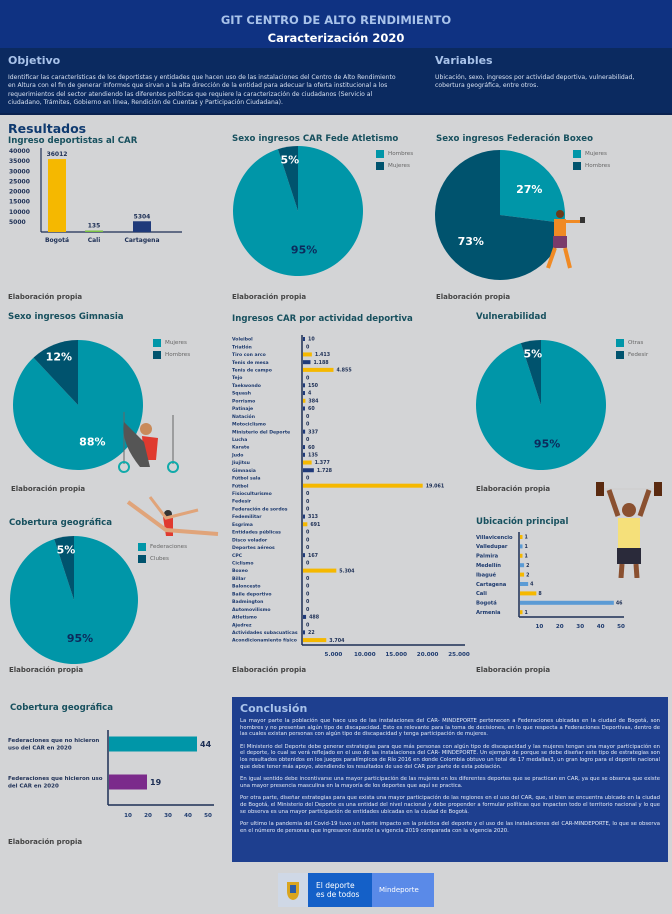 This screenshot has width=672, height=914. Describe the element at coordinates (252, 594) in the screenshot. I see `bar-category-label: Baile deportivo` at that location.